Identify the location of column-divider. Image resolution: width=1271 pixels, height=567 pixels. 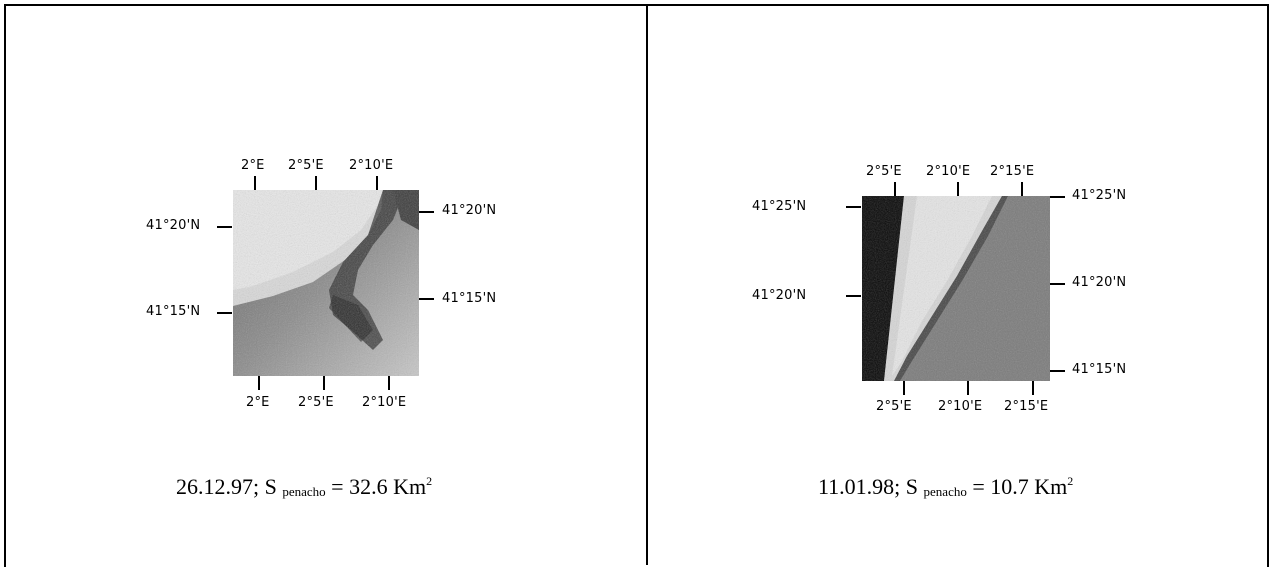
(647, 284).